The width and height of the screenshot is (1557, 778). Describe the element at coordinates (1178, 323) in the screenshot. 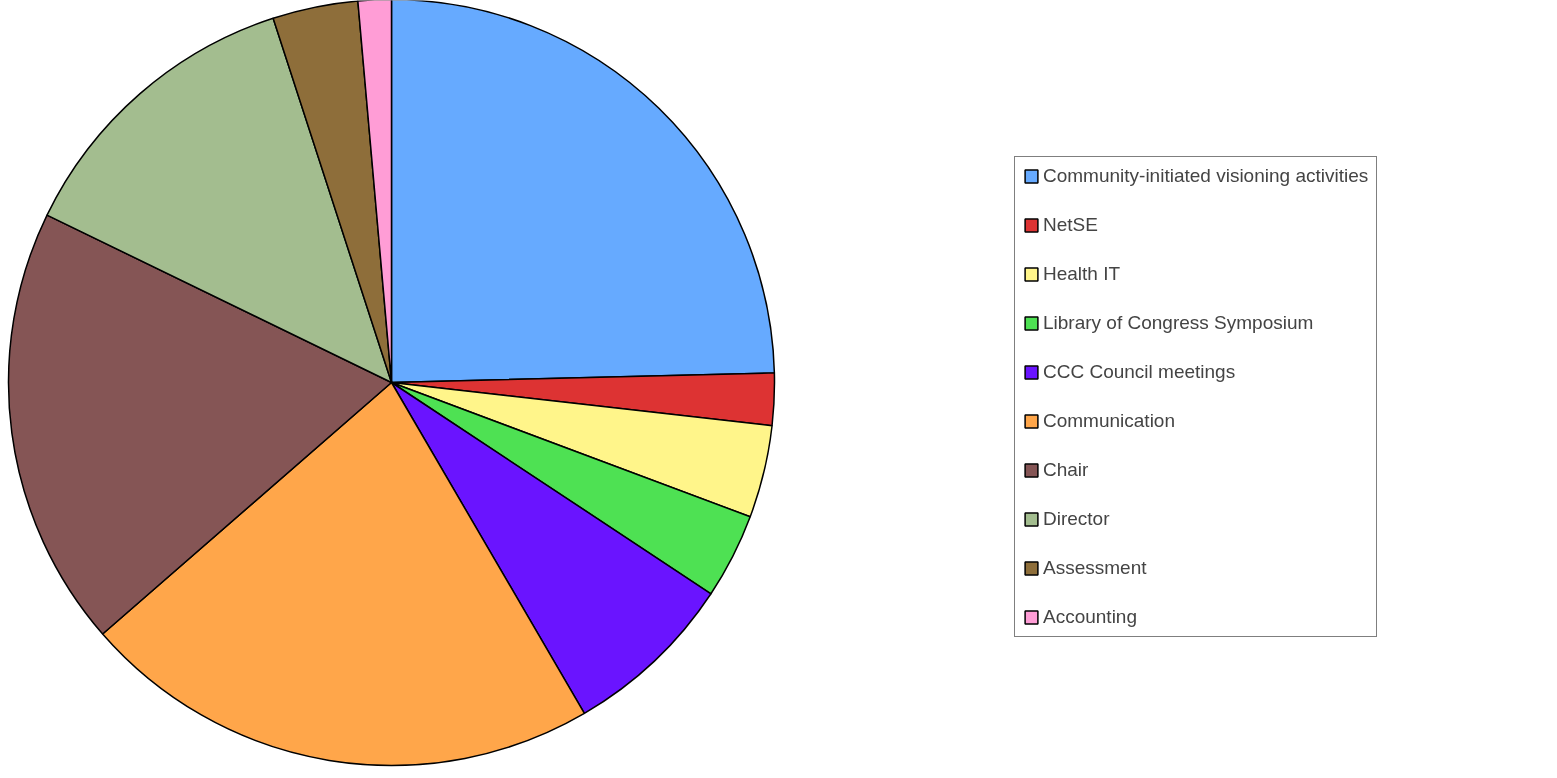

I see `legend-label: Library of Congress Symposium` at that location.